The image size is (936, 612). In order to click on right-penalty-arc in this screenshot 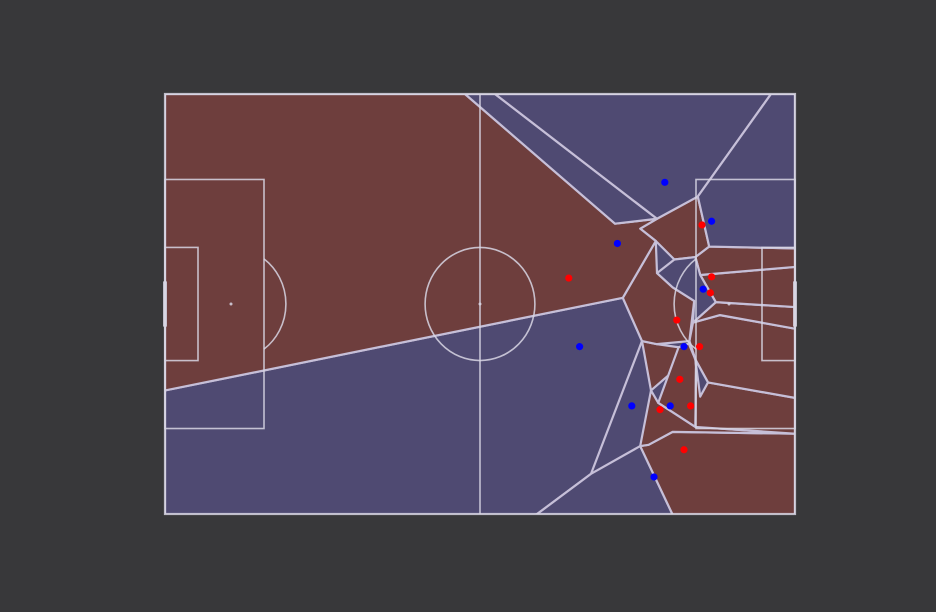, I will do `click(685, 304)`.